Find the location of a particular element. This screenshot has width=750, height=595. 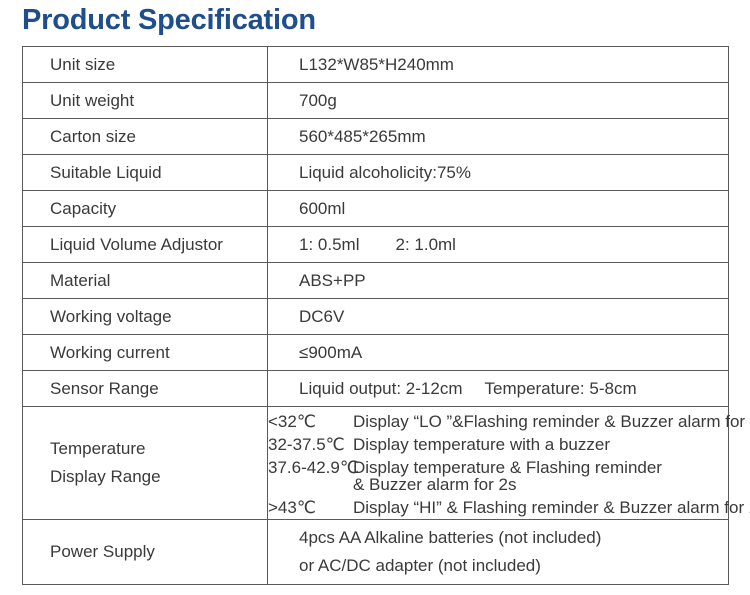

spec-value: 700g is located at coordinates (498, 100).